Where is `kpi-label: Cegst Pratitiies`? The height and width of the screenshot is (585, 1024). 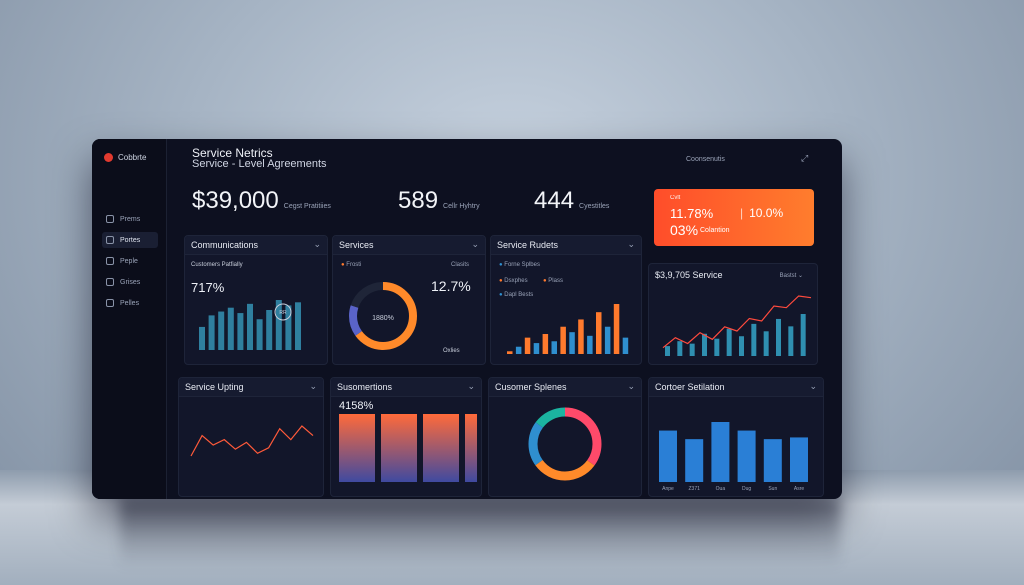
kpi-label: Cegst Pratitiies is located at coordinates (307, 206).